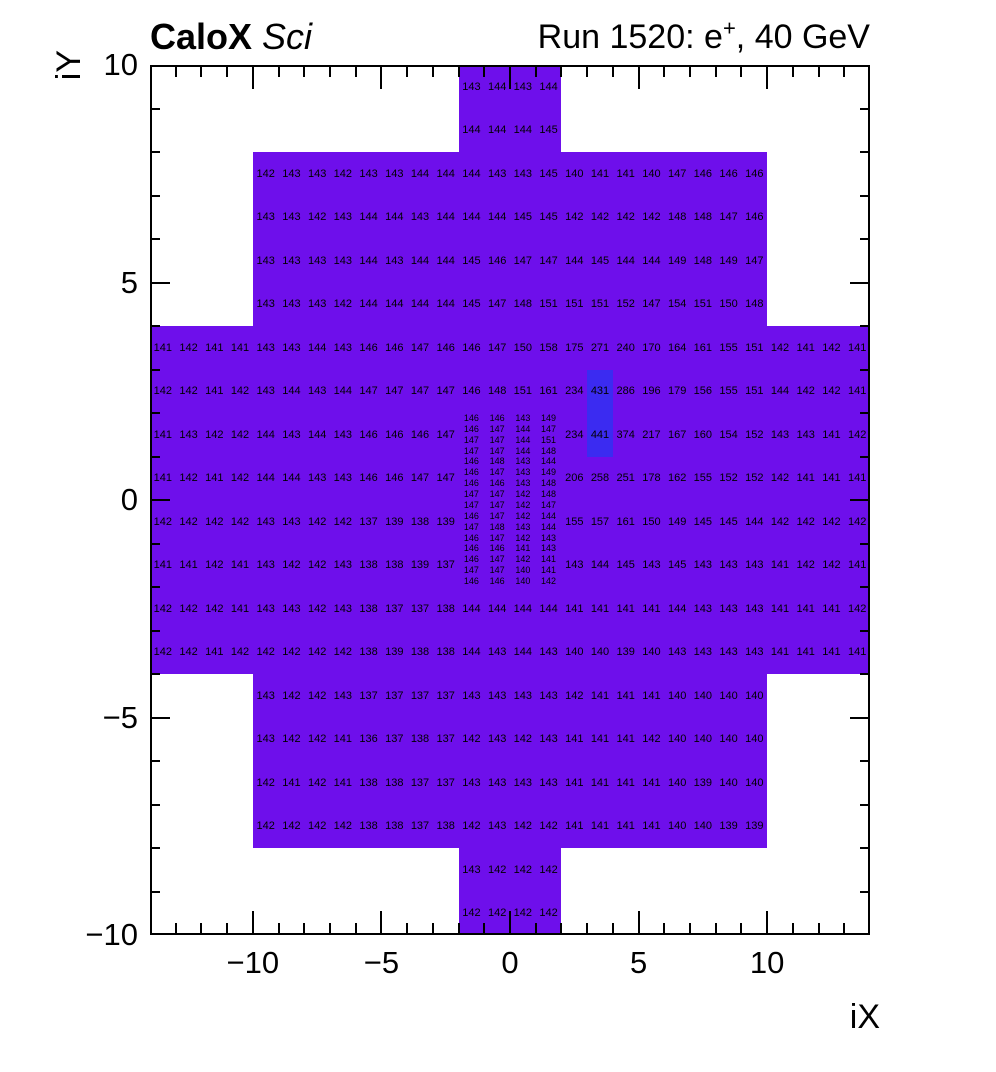  I want to click on cell-value: 139, so click(703, 782).